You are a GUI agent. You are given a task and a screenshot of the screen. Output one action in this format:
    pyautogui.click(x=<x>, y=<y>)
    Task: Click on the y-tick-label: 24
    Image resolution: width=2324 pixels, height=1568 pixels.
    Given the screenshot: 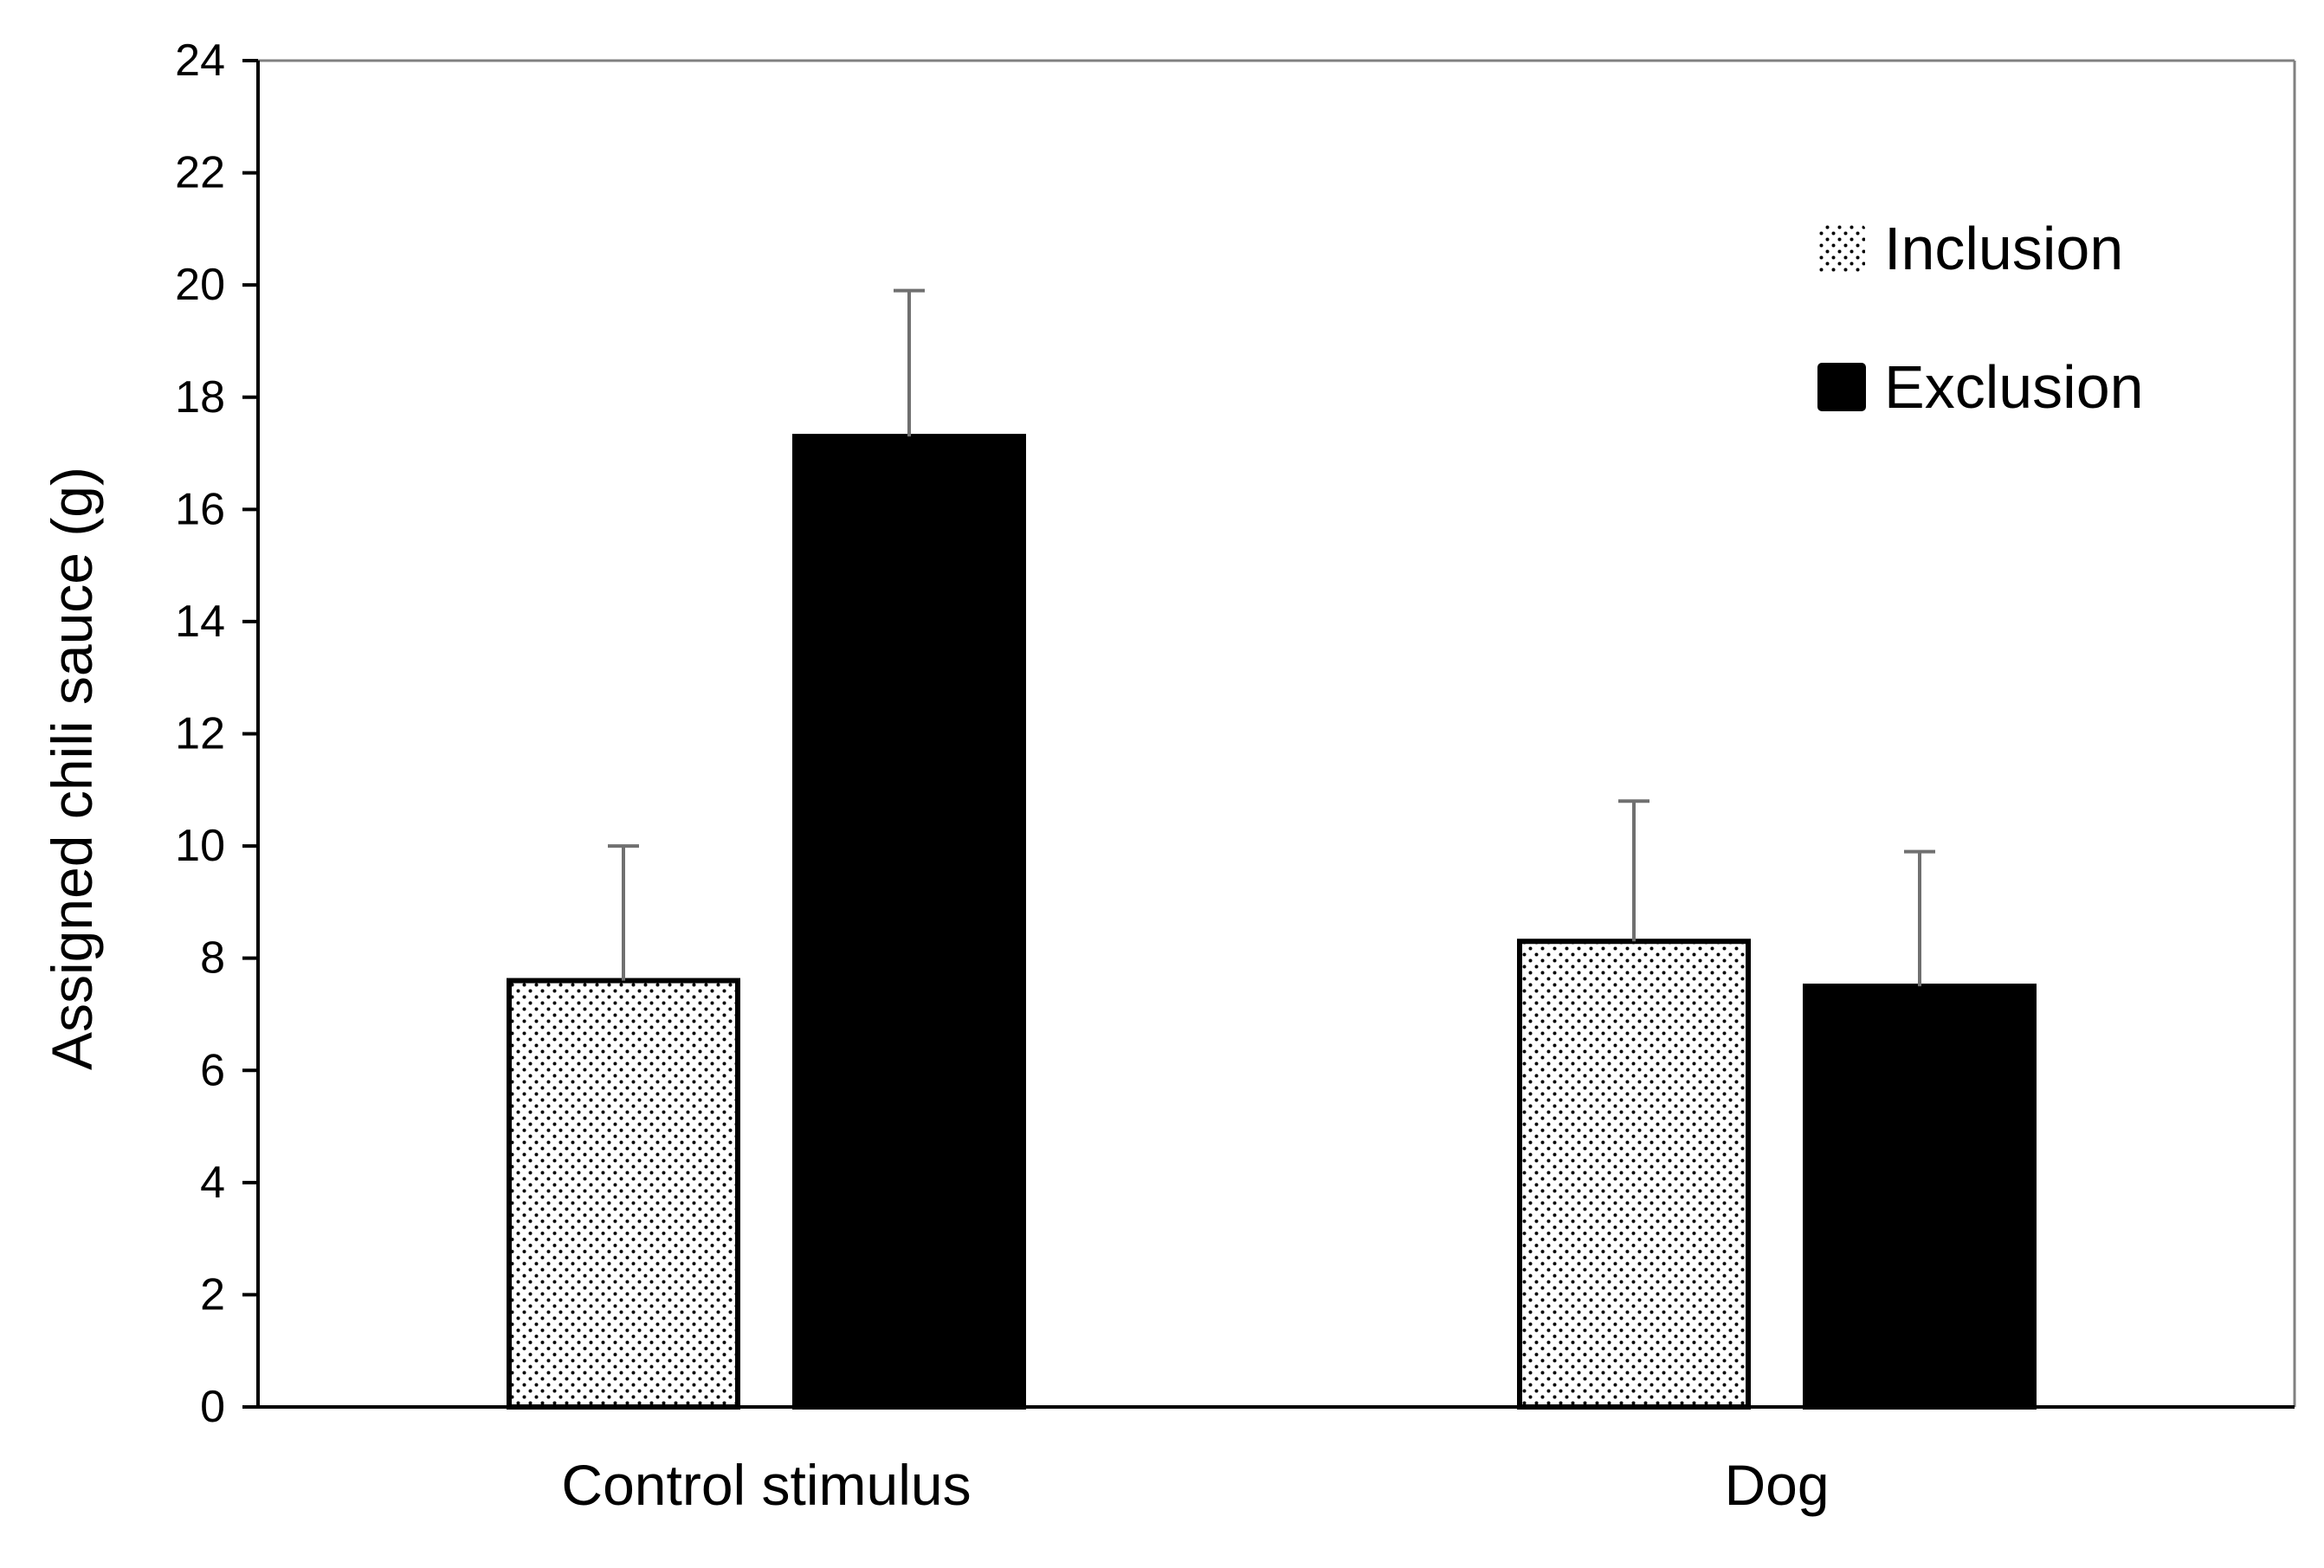 What is the action you would take?
    pyautogui.click(x=200, y=61)
    